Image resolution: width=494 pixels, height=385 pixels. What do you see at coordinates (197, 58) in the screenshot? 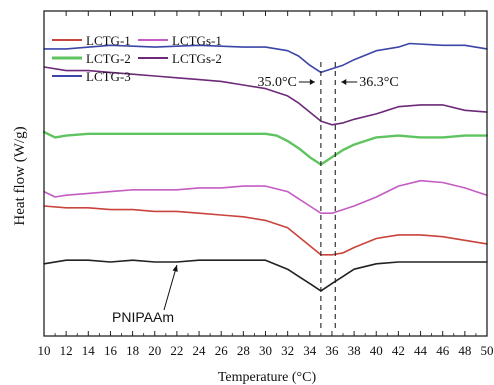
I see `legend-label-lctgs-2: LCTGs-2` at bounding box center [197, 58].